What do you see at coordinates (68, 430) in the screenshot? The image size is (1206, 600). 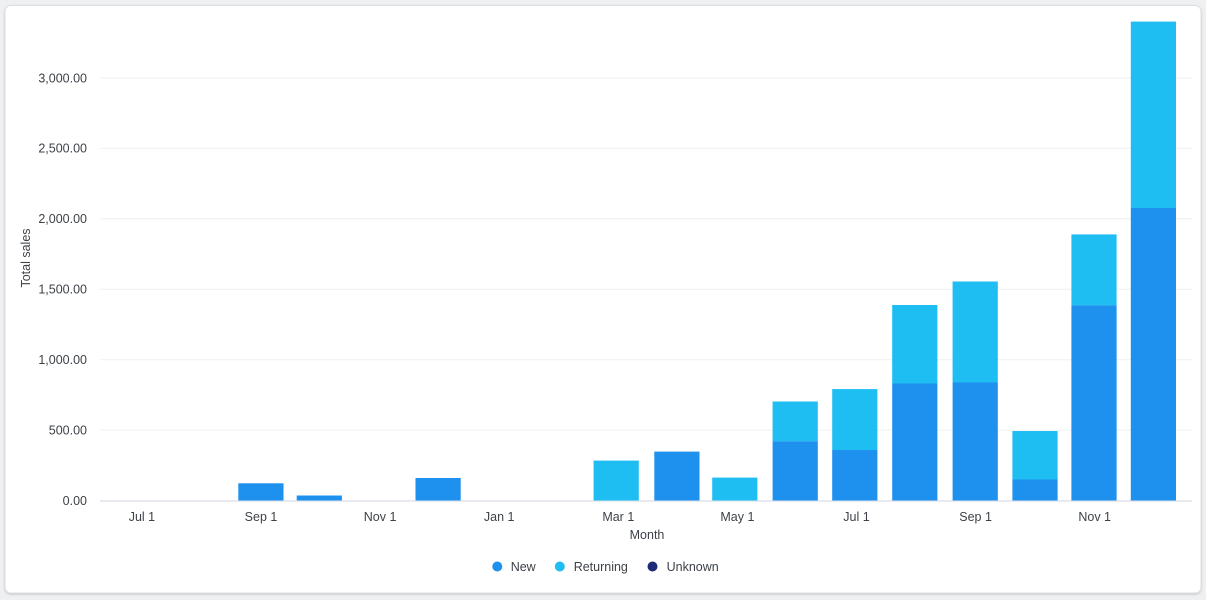 I see `svg-text: 500.00` at bounding box center [68, 430].